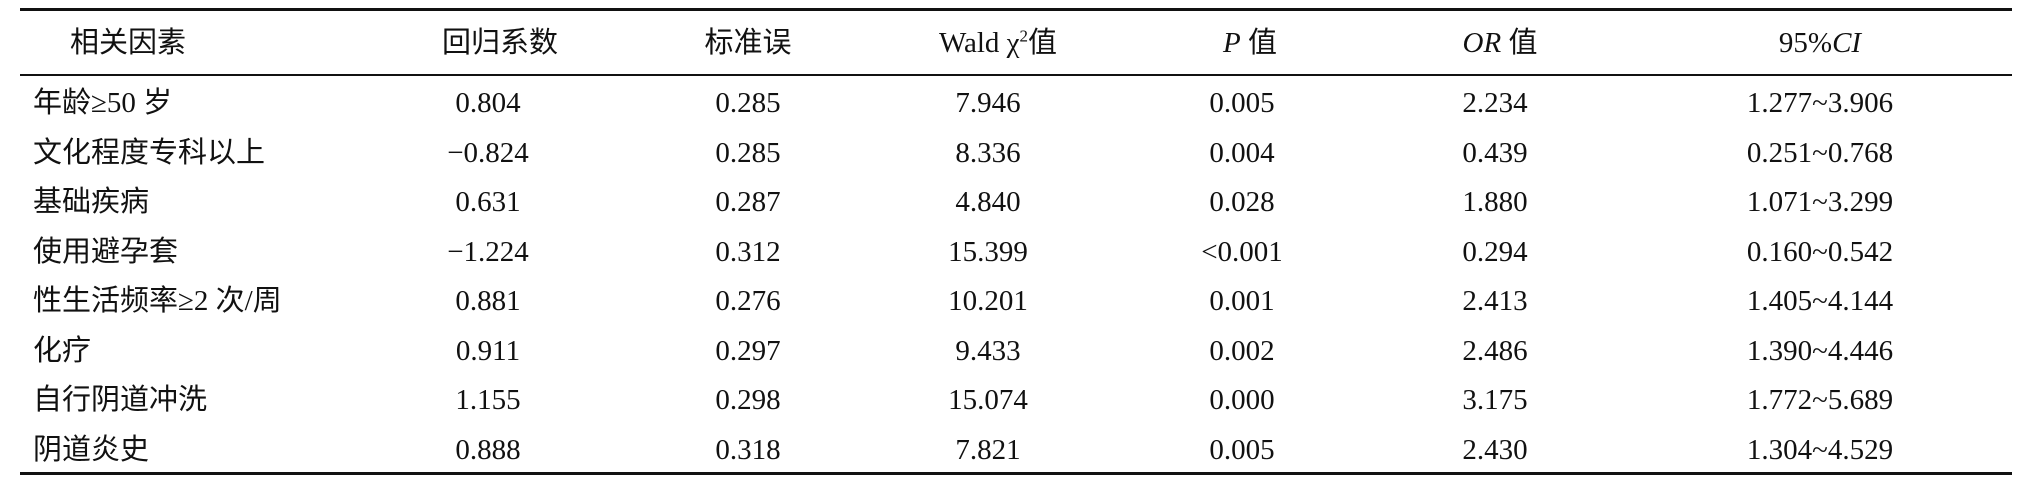  What do you see at coordinates (1820, 103) in the screenshot?
I see `cell-value: 1.277~3.906` at bounding box center [1820, 103].